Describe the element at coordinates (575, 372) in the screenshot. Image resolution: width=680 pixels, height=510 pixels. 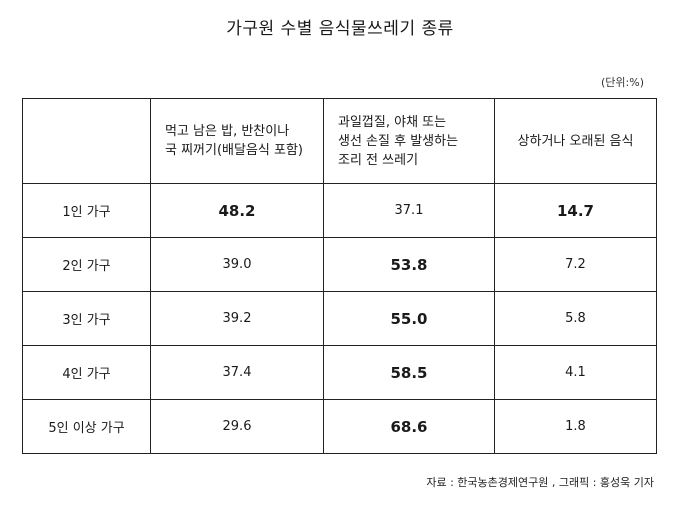
I see `value-cell: 4.1` at that location.